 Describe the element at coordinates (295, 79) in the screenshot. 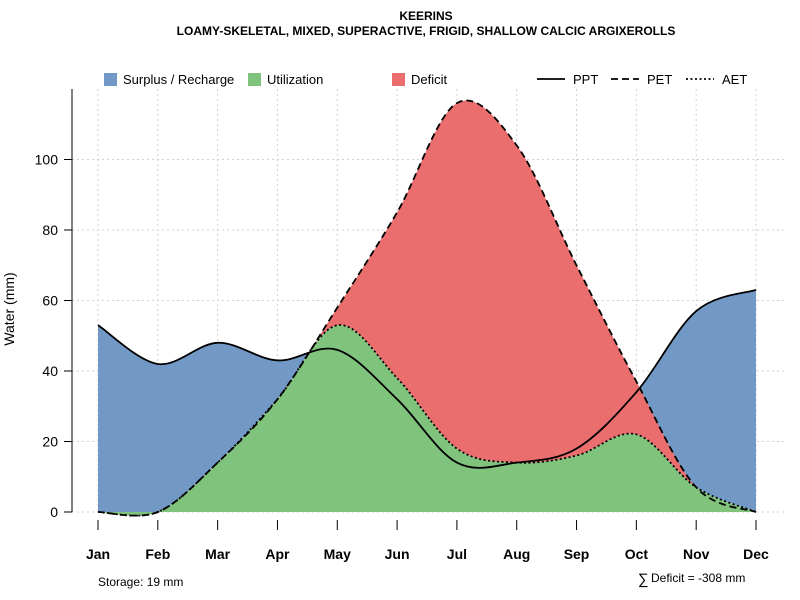

I see `legend-label: Utilization` at that location.